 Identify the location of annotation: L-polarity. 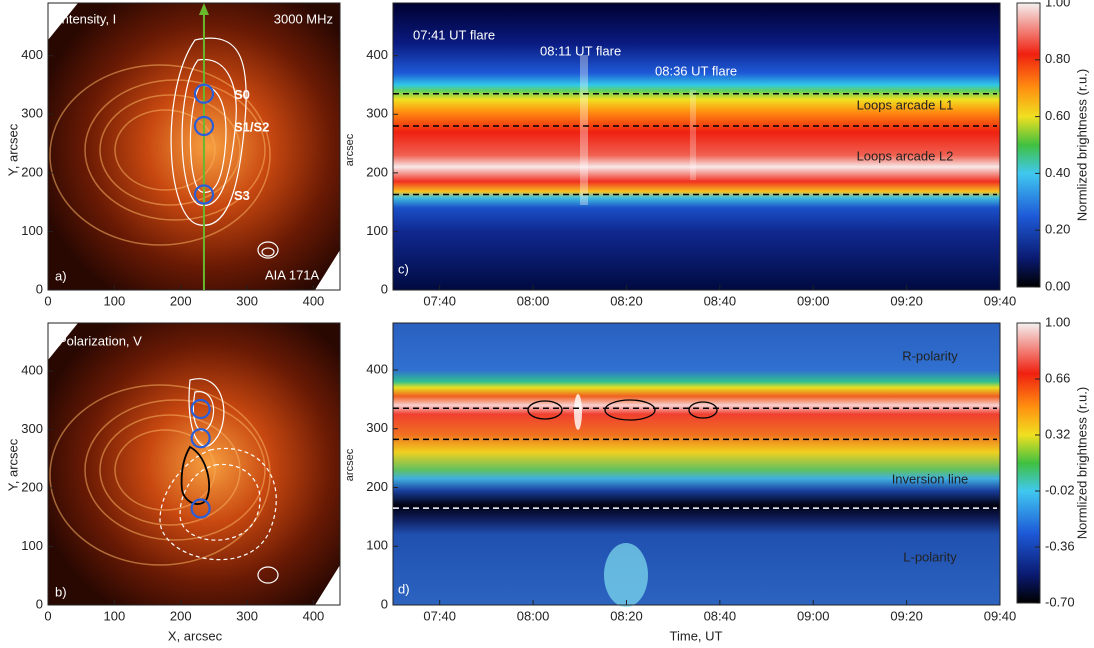
(930, 556).